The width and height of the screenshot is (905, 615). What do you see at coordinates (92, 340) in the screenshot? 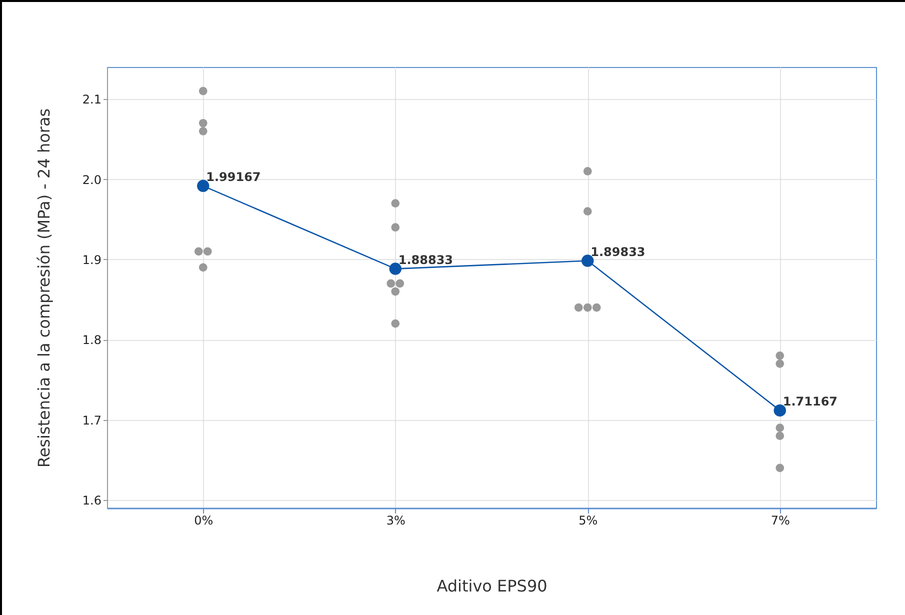
I see `y-tick-label: 1.8` at bounding box center [92, 340].